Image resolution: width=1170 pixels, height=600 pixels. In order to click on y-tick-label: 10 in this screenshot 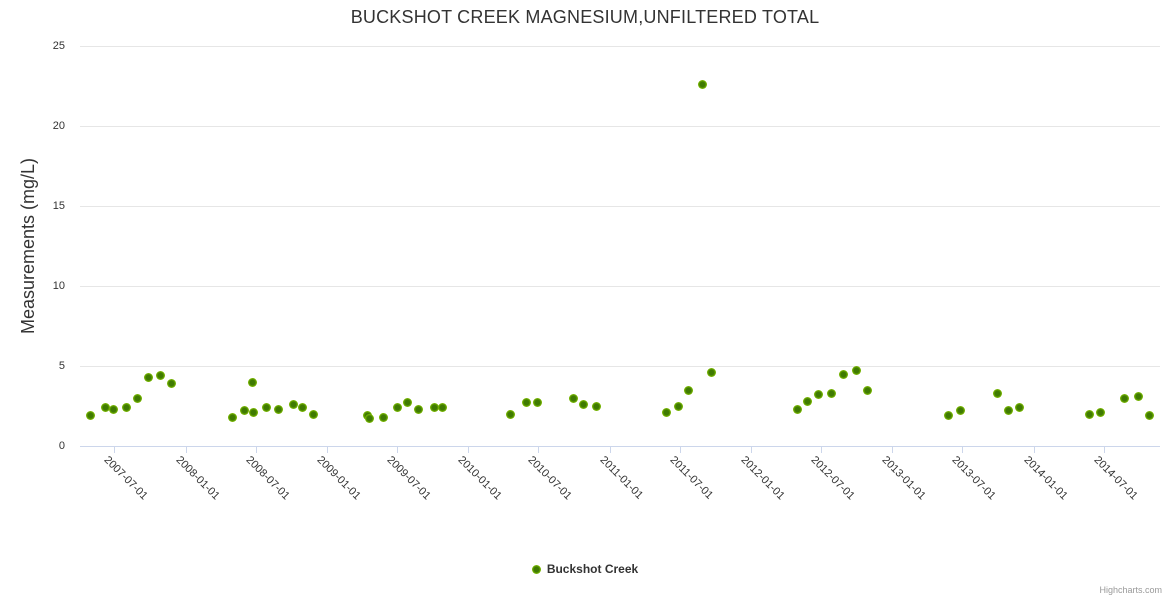, I will do `click(58, 286)`.